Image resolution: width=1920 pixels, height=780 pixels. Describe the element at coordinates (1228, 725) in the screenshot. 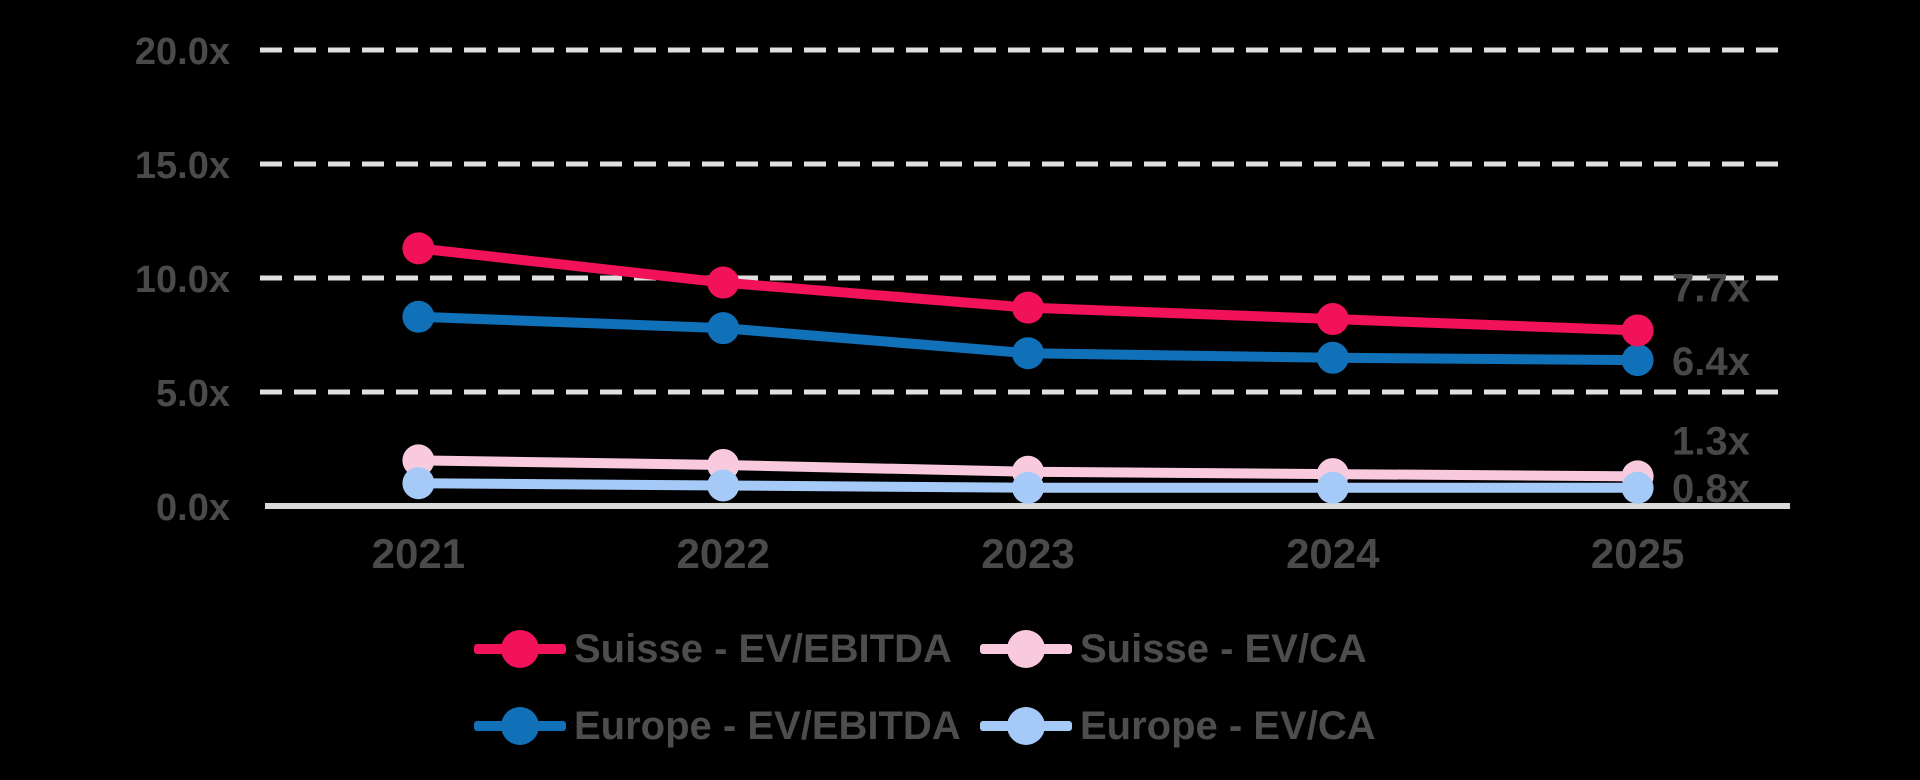

I see `legend-label-europe-ev-ca: Europe - EV/CA` at that location.